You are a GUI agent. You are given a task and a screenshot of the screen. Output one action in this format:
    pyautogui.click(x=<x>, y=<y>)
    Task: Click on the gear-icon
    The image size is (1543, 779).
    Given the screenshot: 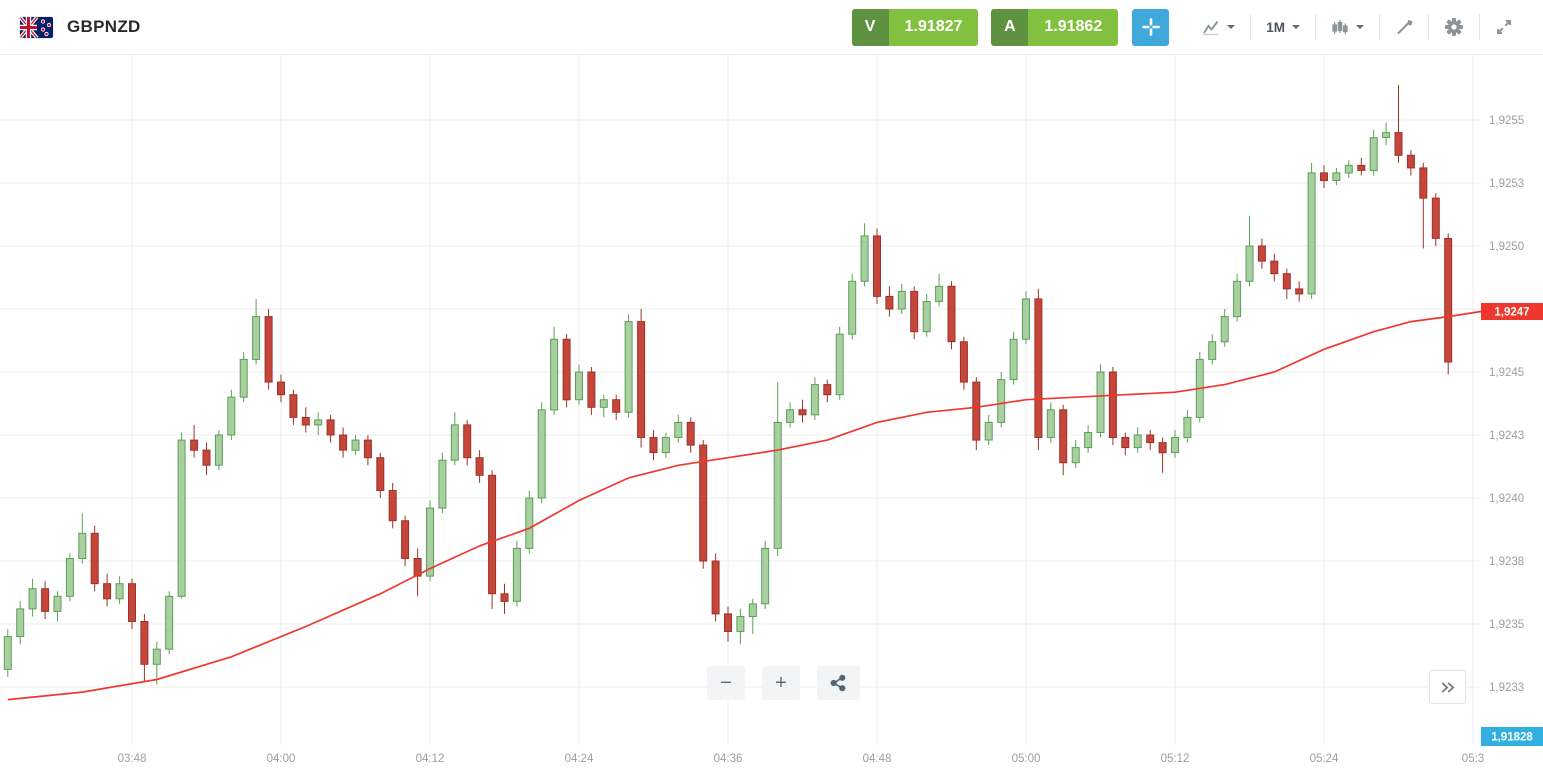 What is the action you would take?
    pyautogui.click(x=1454, y=27)
    